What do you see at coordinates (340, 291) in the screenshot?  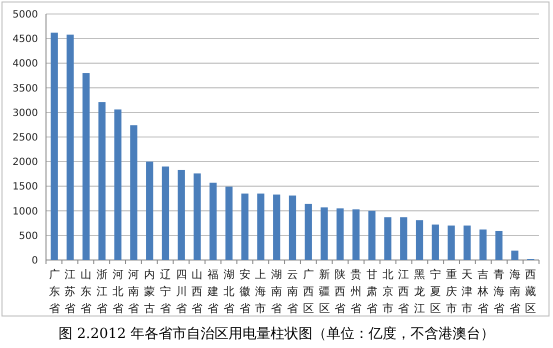 I see `x-tick-label: 陕西省` at bounding box center [340, 291].